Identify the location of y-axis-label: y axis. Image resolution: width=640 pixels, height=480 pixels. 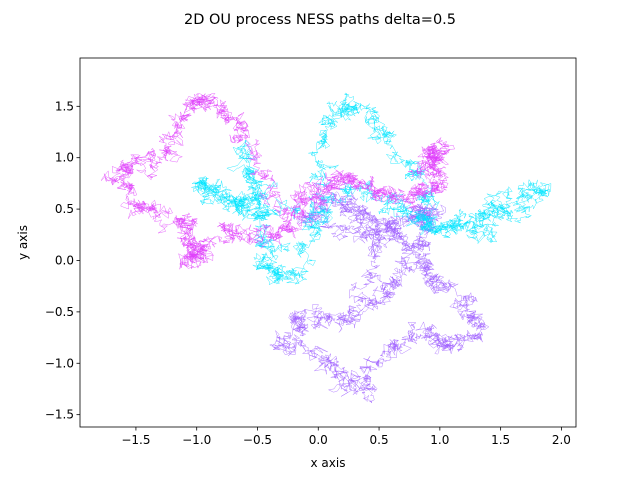
(23, 242).